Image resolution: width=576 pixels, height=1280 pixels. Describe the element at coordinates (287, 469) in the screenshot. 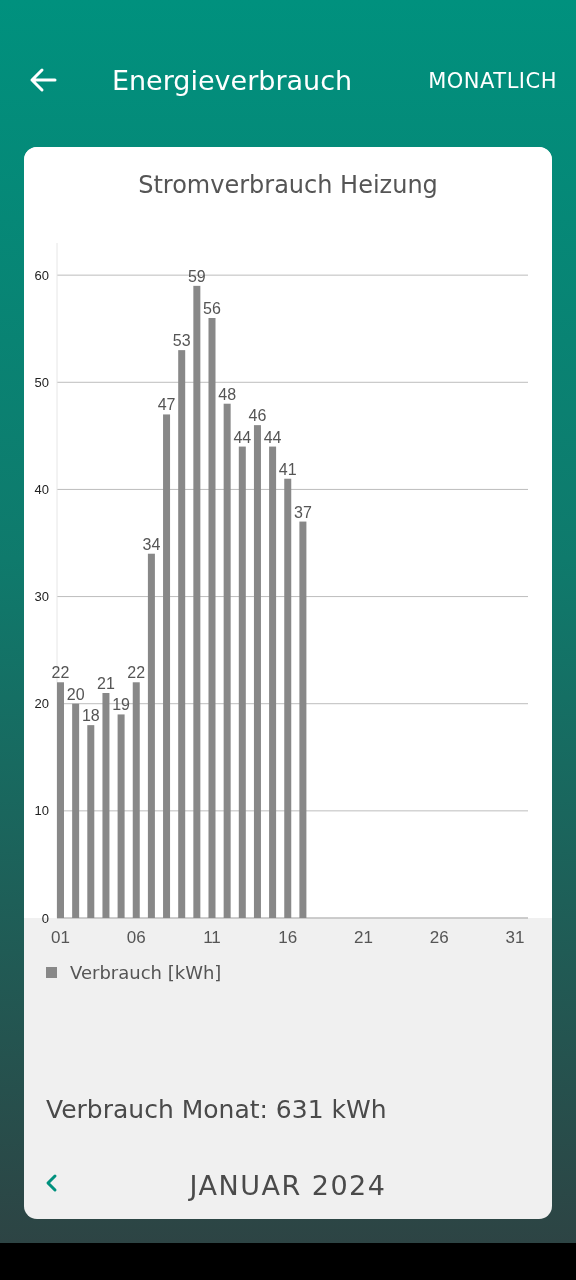

I see `data-label: 41` at that location.